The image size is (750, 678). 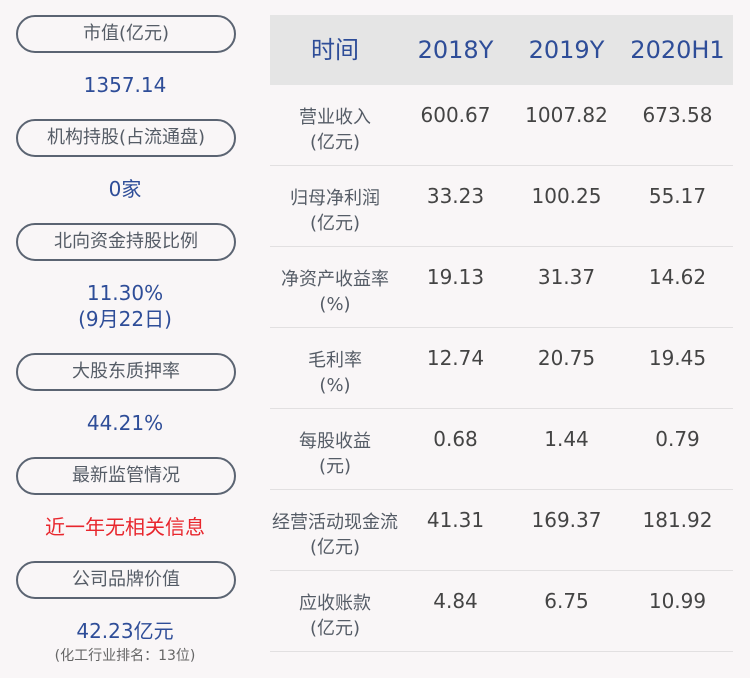 I want to click on cell-value: 20.75, so click(x=566, y=358).